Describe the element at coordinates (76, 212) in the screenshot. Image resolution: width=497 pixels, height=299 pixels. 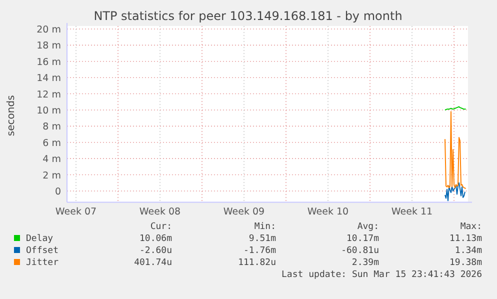
I see `x-tick-label: Week 07` at that location.